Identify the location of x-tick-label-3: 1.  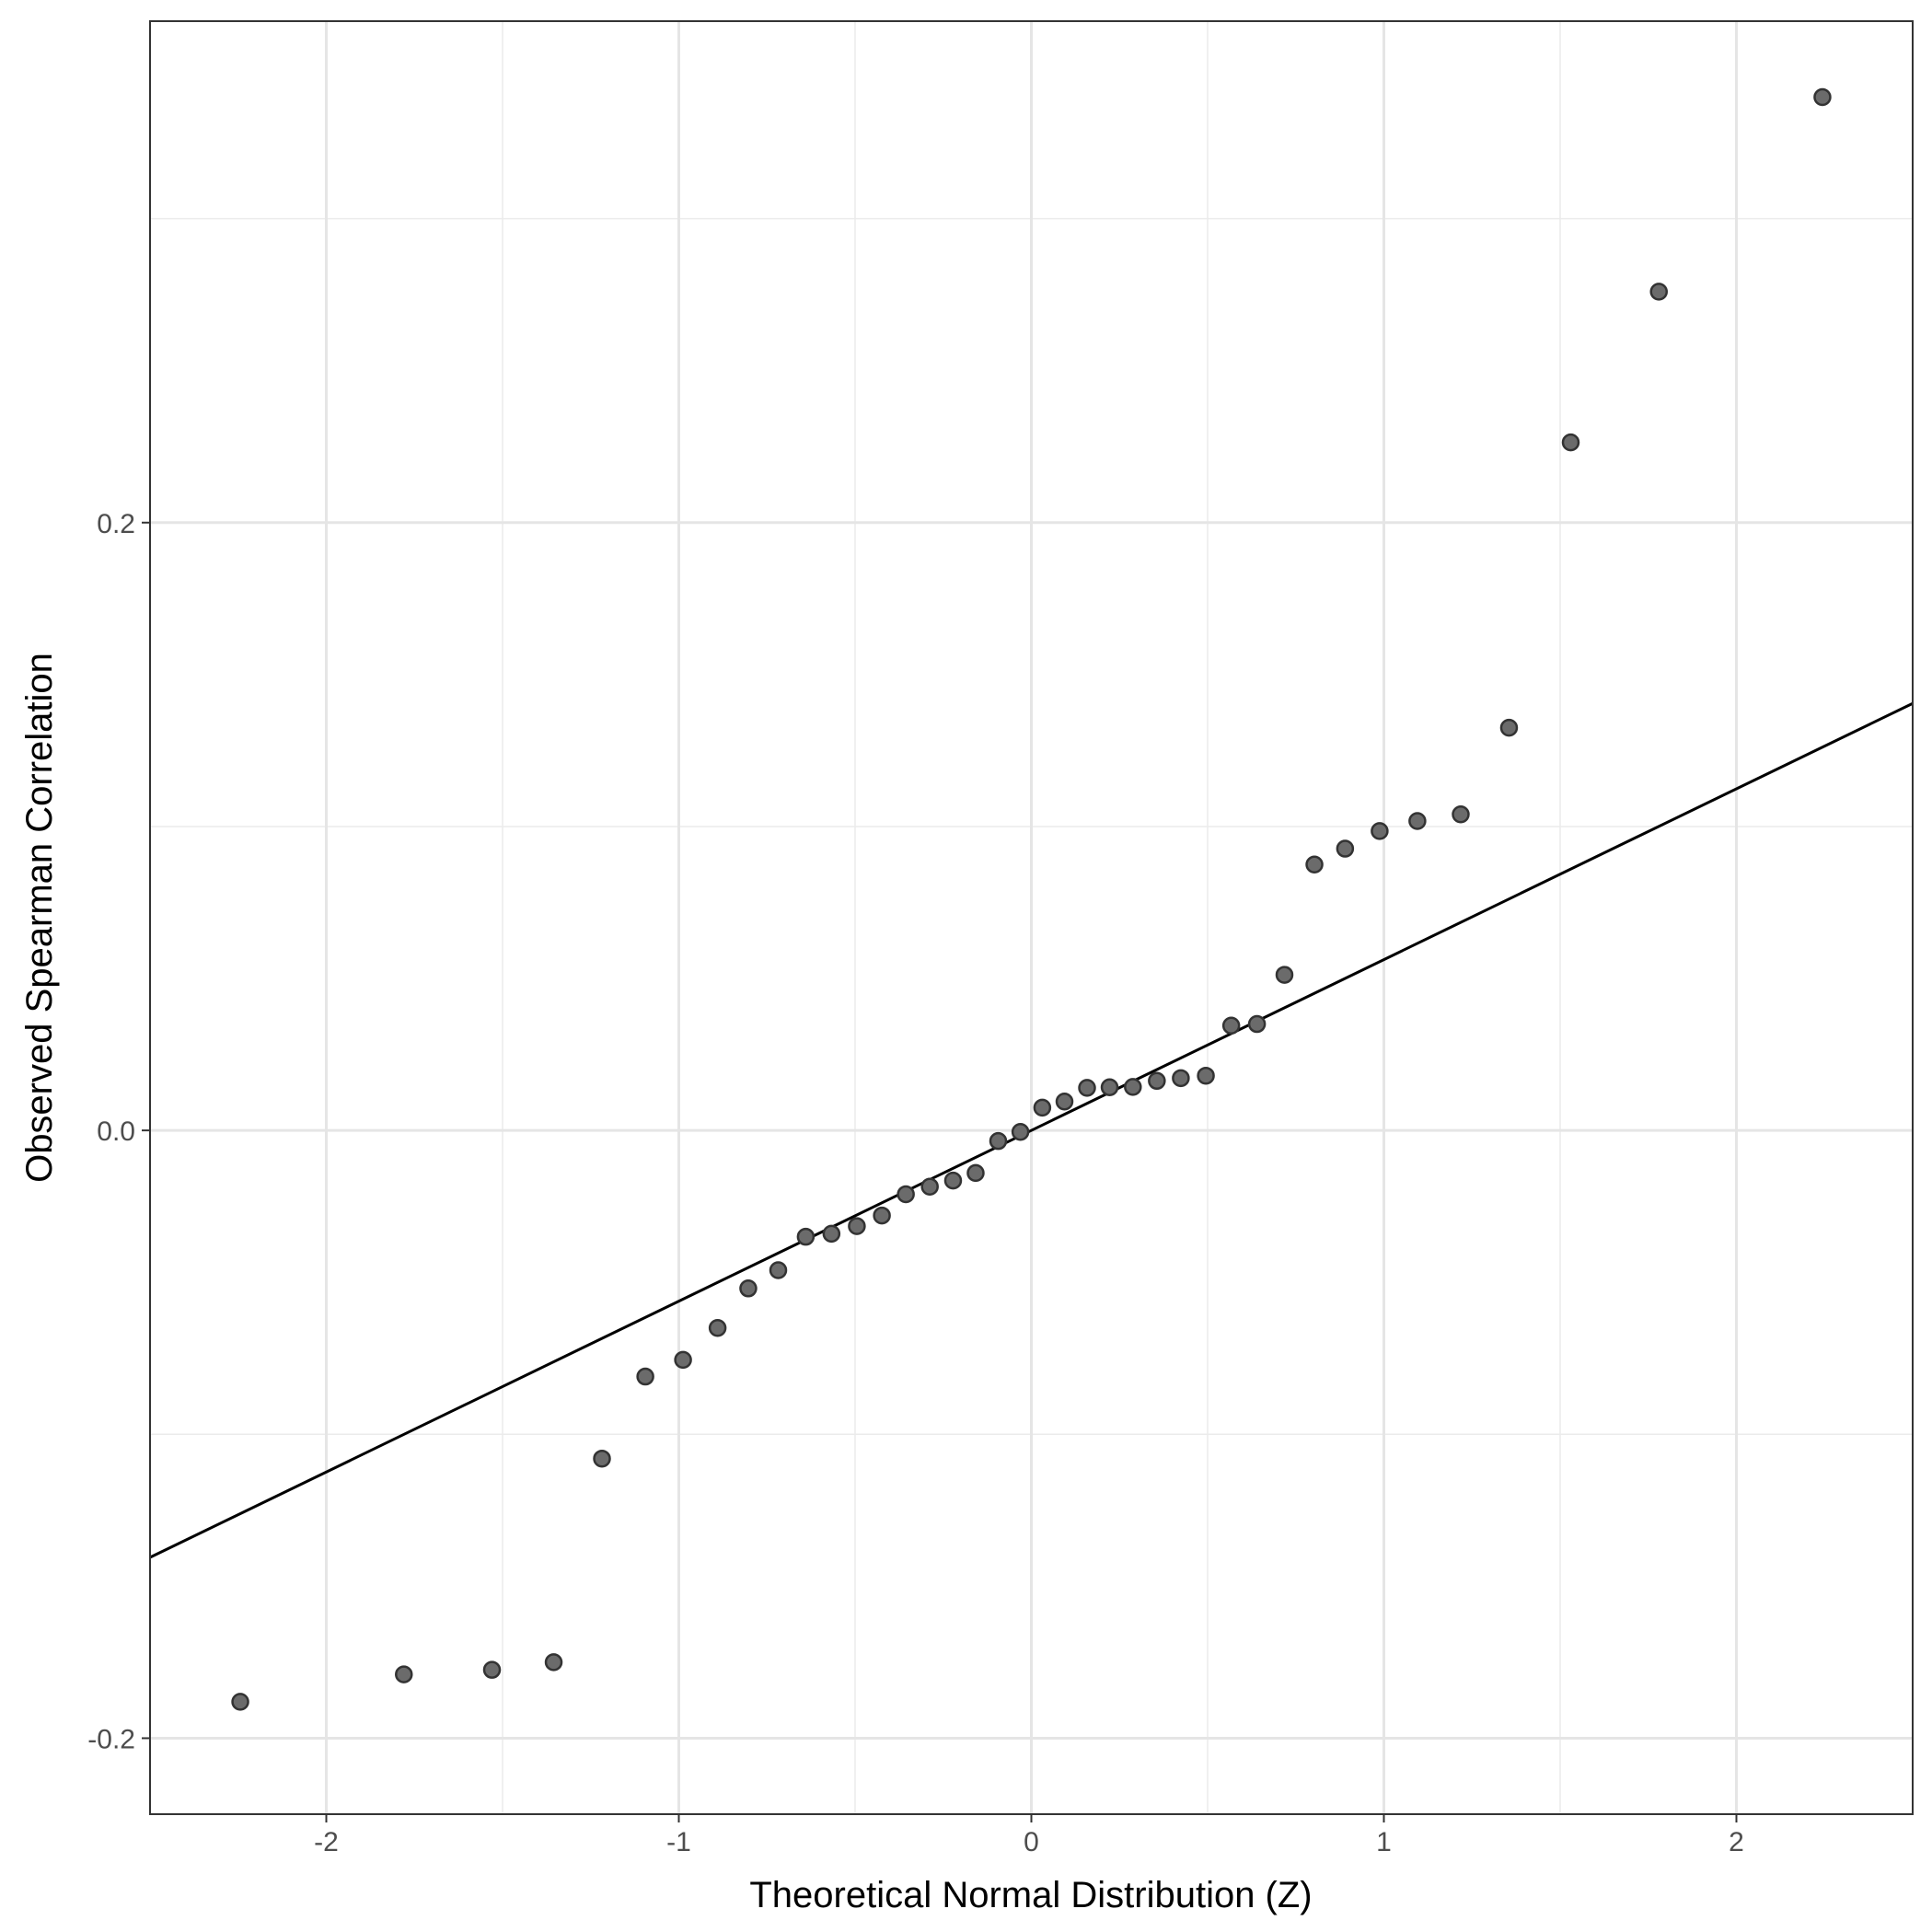
(1384, 1842).